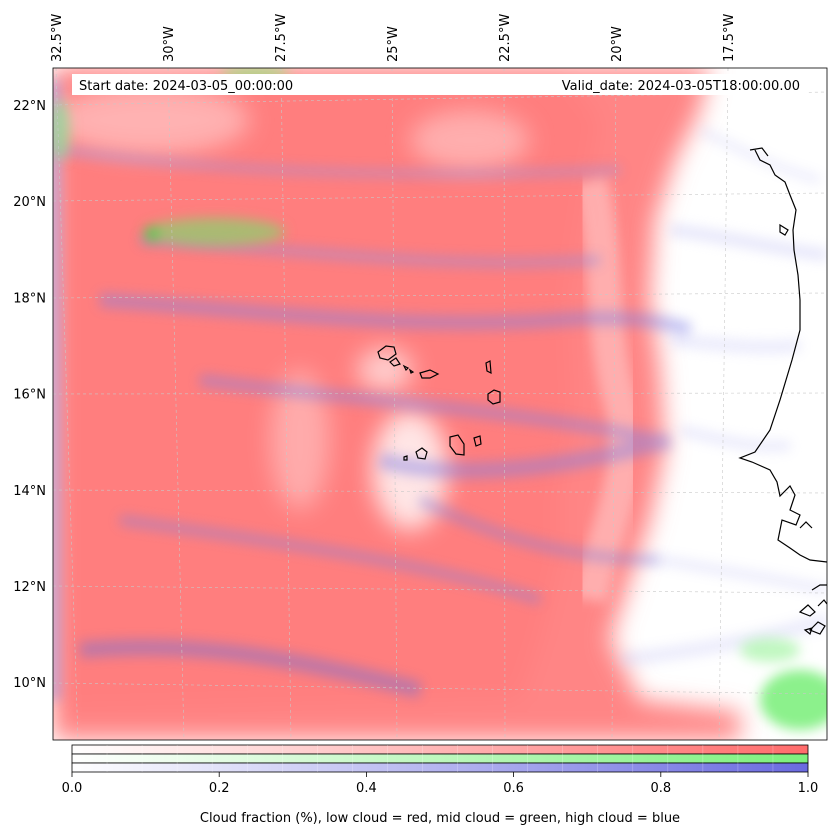 Image resolution: width=837 pixels, height=836 pixels. I want to click on lat-tick-label: 20°N, so click(29, 202).